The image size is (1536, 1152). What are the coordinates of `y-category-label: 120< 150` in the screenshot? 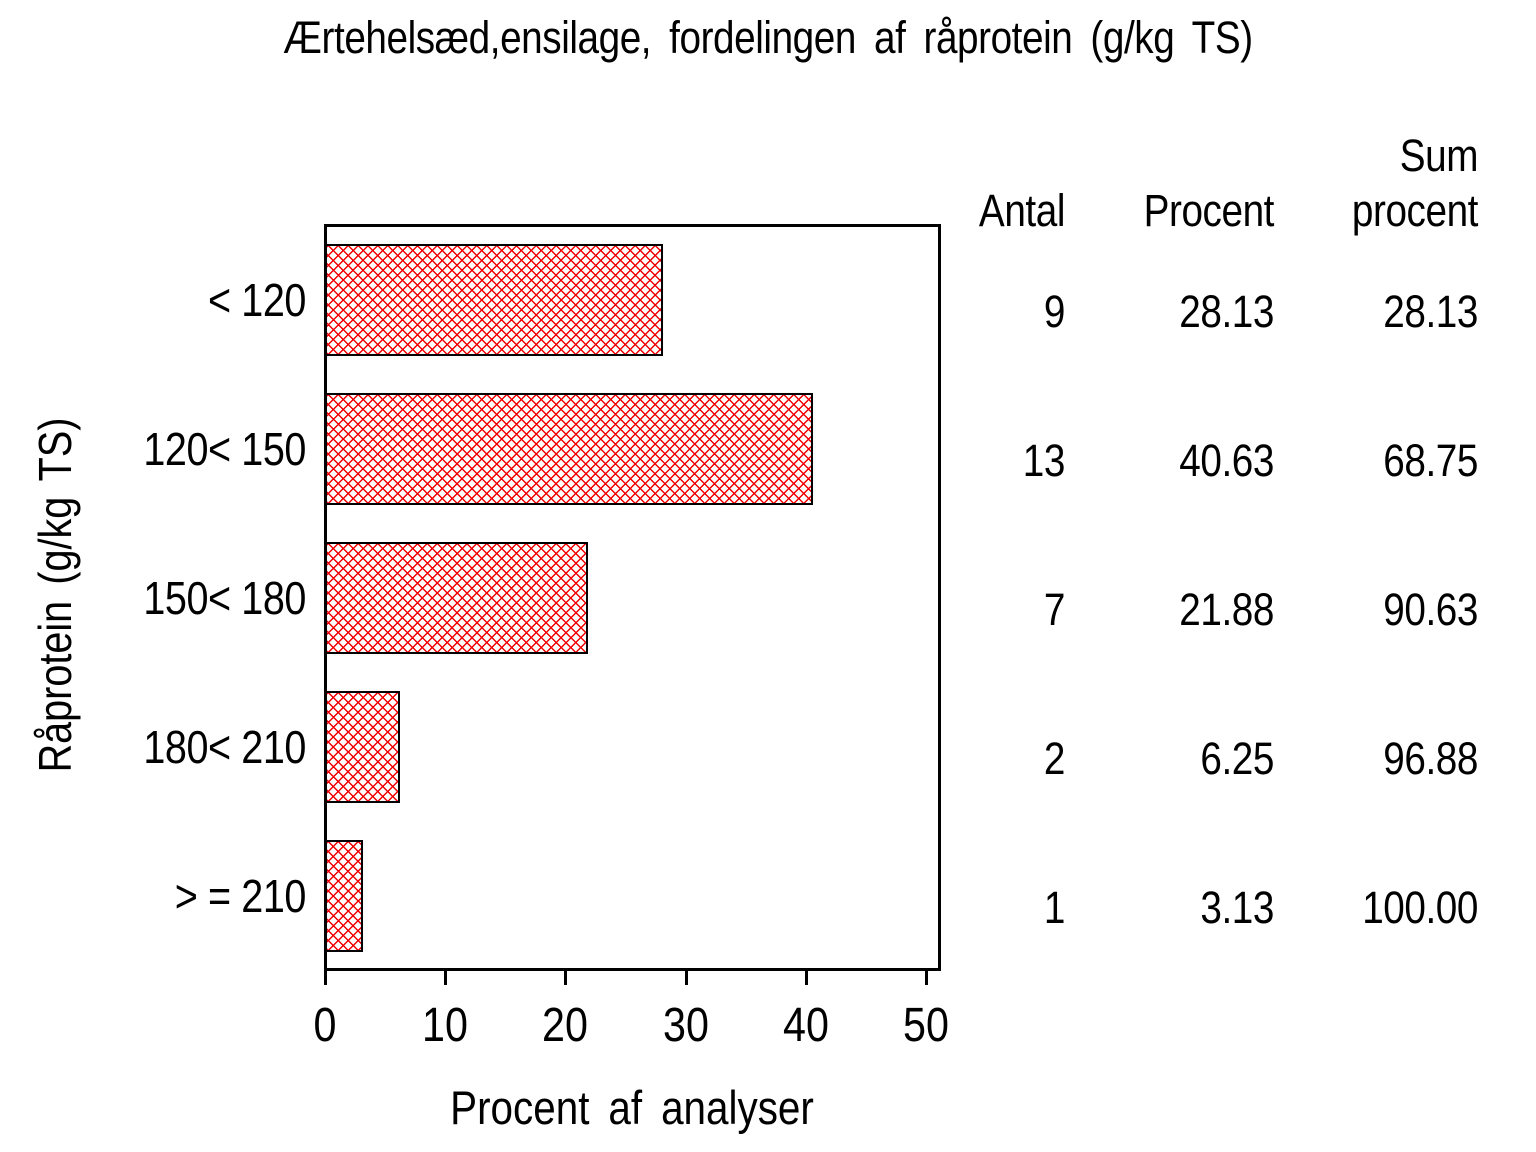 It's located at (224, 449).